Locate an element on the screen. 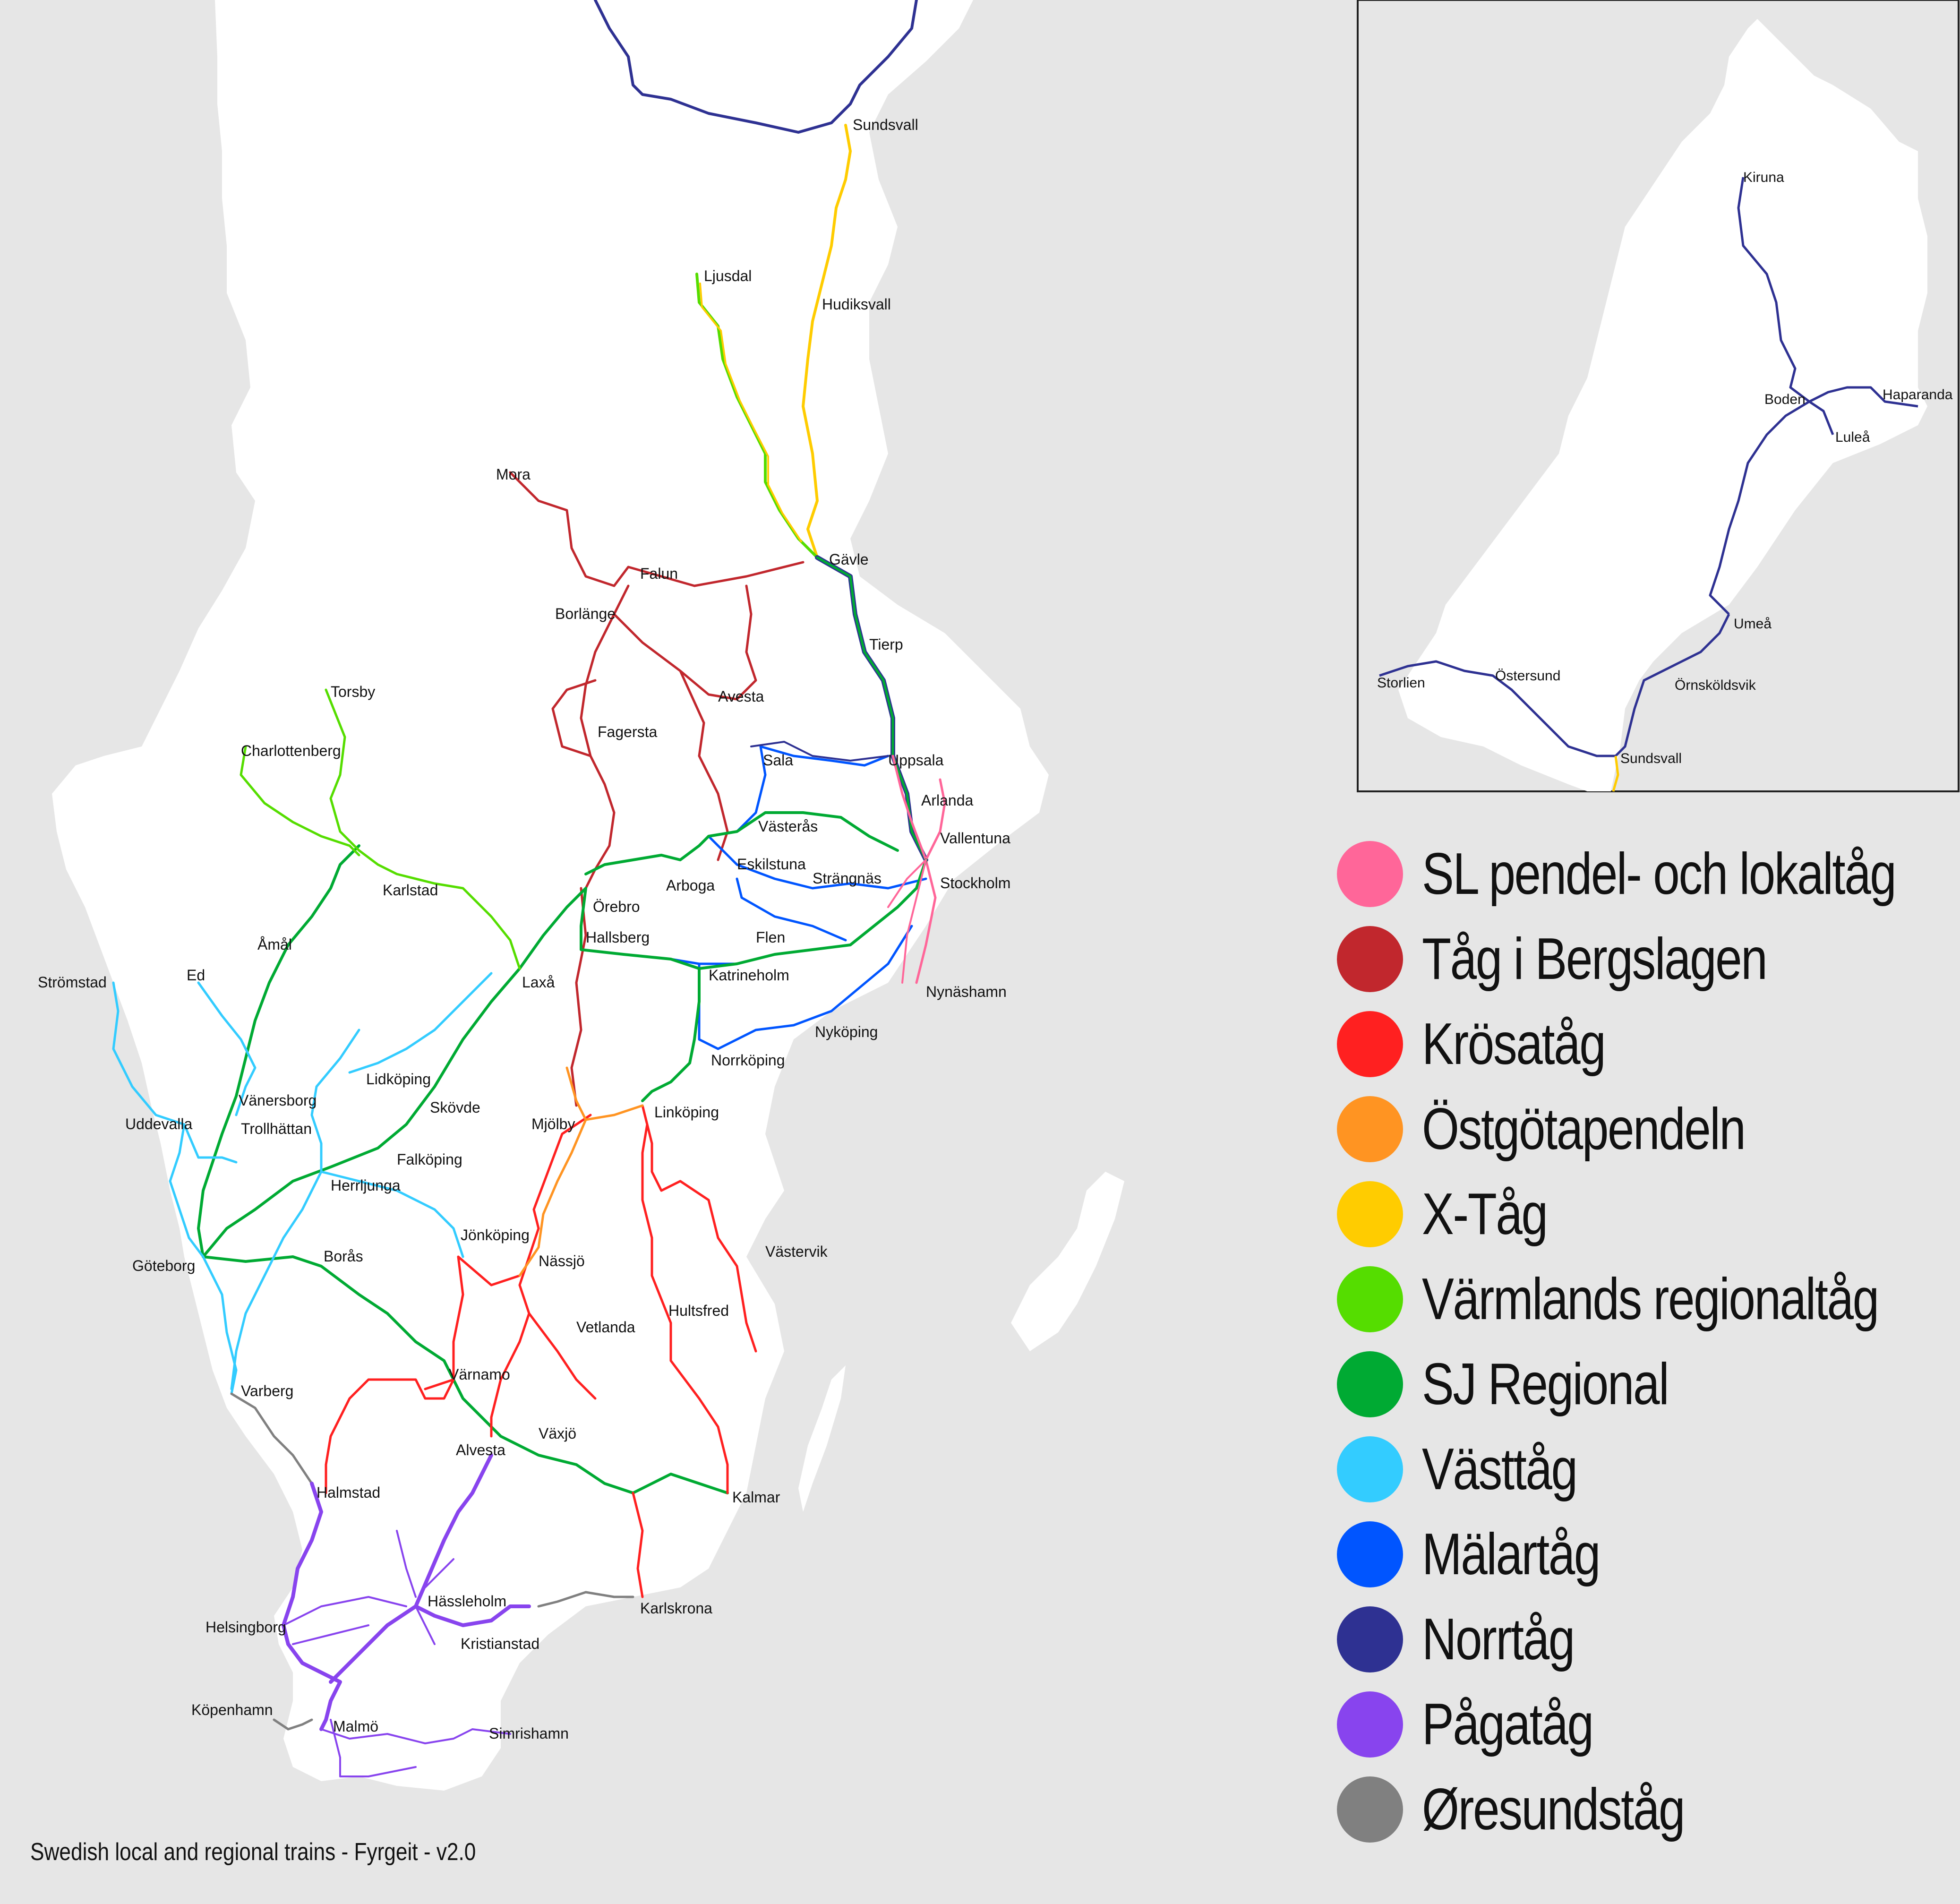 This screenshot has width=1960, height=1904. route-ostgotapendeln is located at coordinates (581, 1171).